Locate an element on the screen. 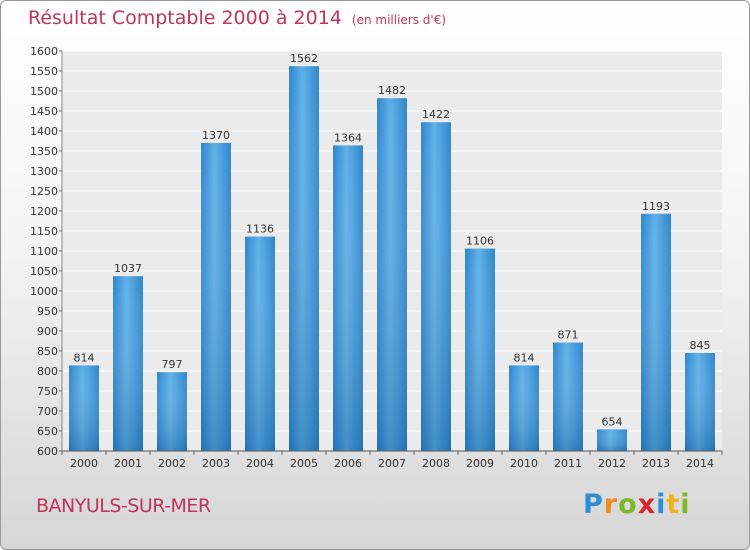 This screenshot has height=550, width=750. x-tick-label: 2007 is located at coordinates (392, 463).